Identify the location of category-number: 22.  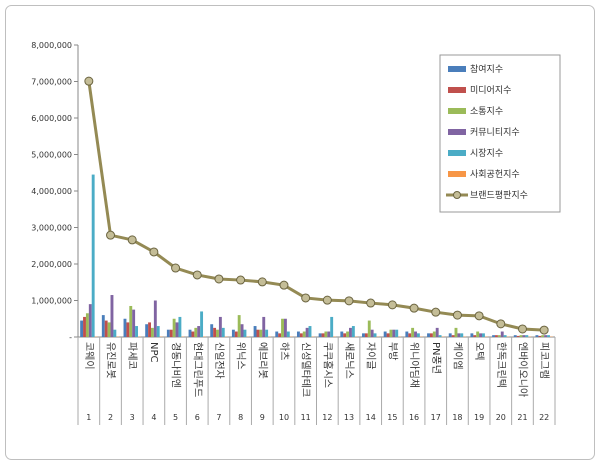
(544, 417).